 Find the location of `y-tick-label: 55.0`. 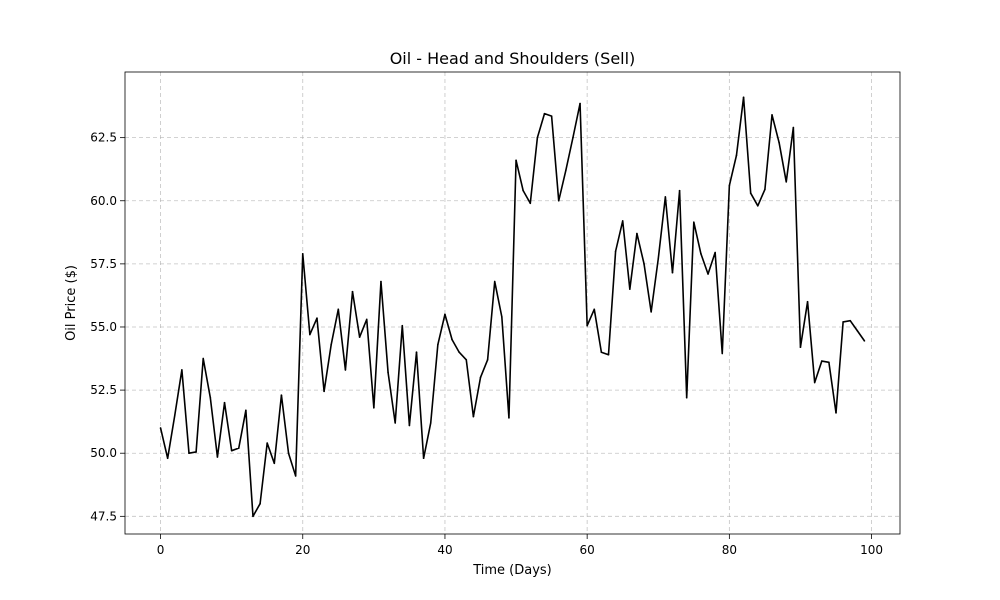

y-tick-label: 55.0 is located at coordinates (103, 327).